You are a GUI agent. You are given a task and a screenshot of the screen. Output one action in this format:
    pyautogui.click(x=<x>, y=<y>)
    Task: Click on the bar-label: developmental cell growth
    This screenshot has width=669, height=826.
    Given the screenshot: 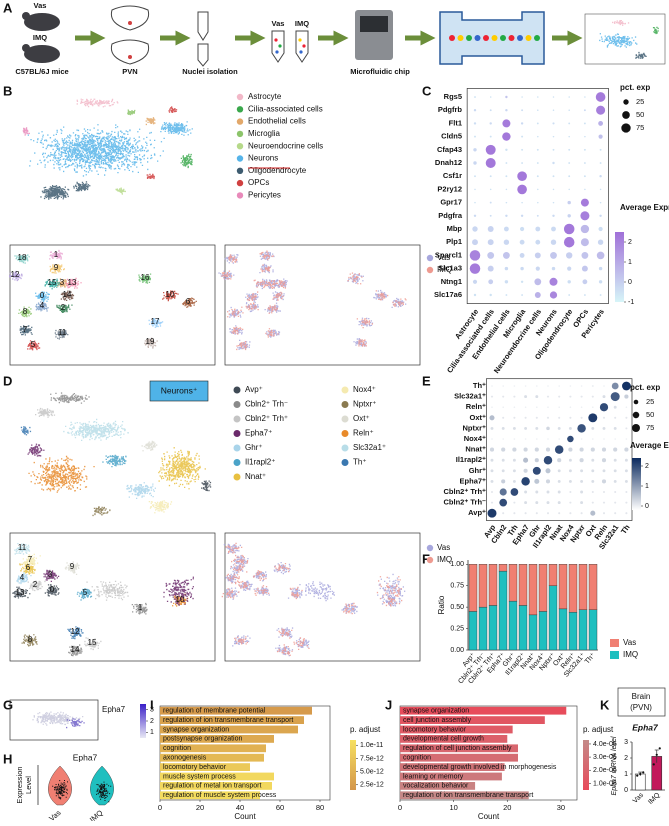 What is the action you would take?
    pyautogui.click(x=443, y=739)
    